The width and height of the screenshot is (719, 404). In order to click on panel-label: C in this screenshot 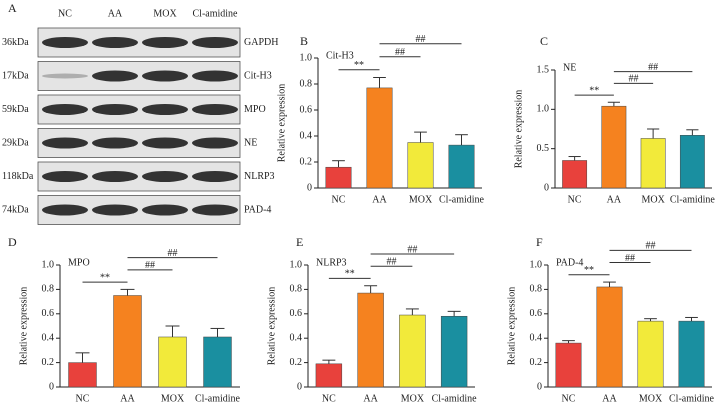, I will do `click(544, 41)`.